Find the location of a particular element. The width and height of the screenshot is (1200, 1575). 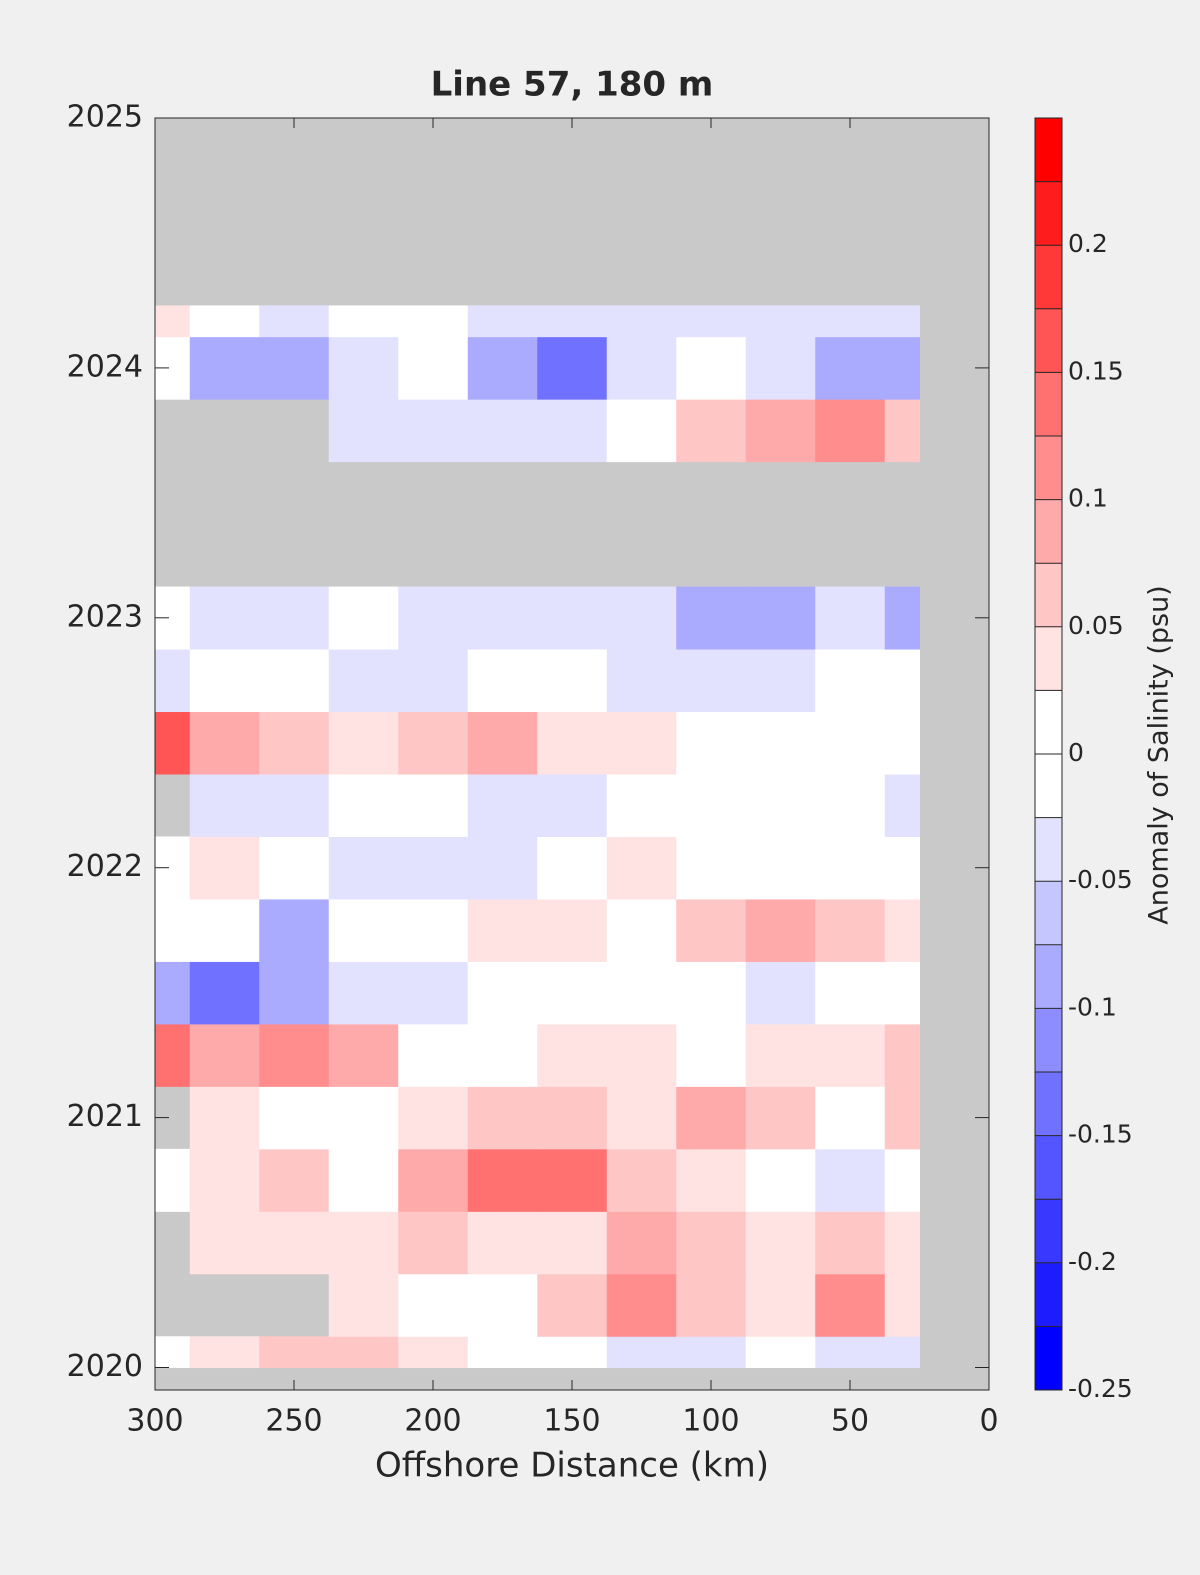

chart-title: Line 57, 180 m is located at coordinates (572, 85).